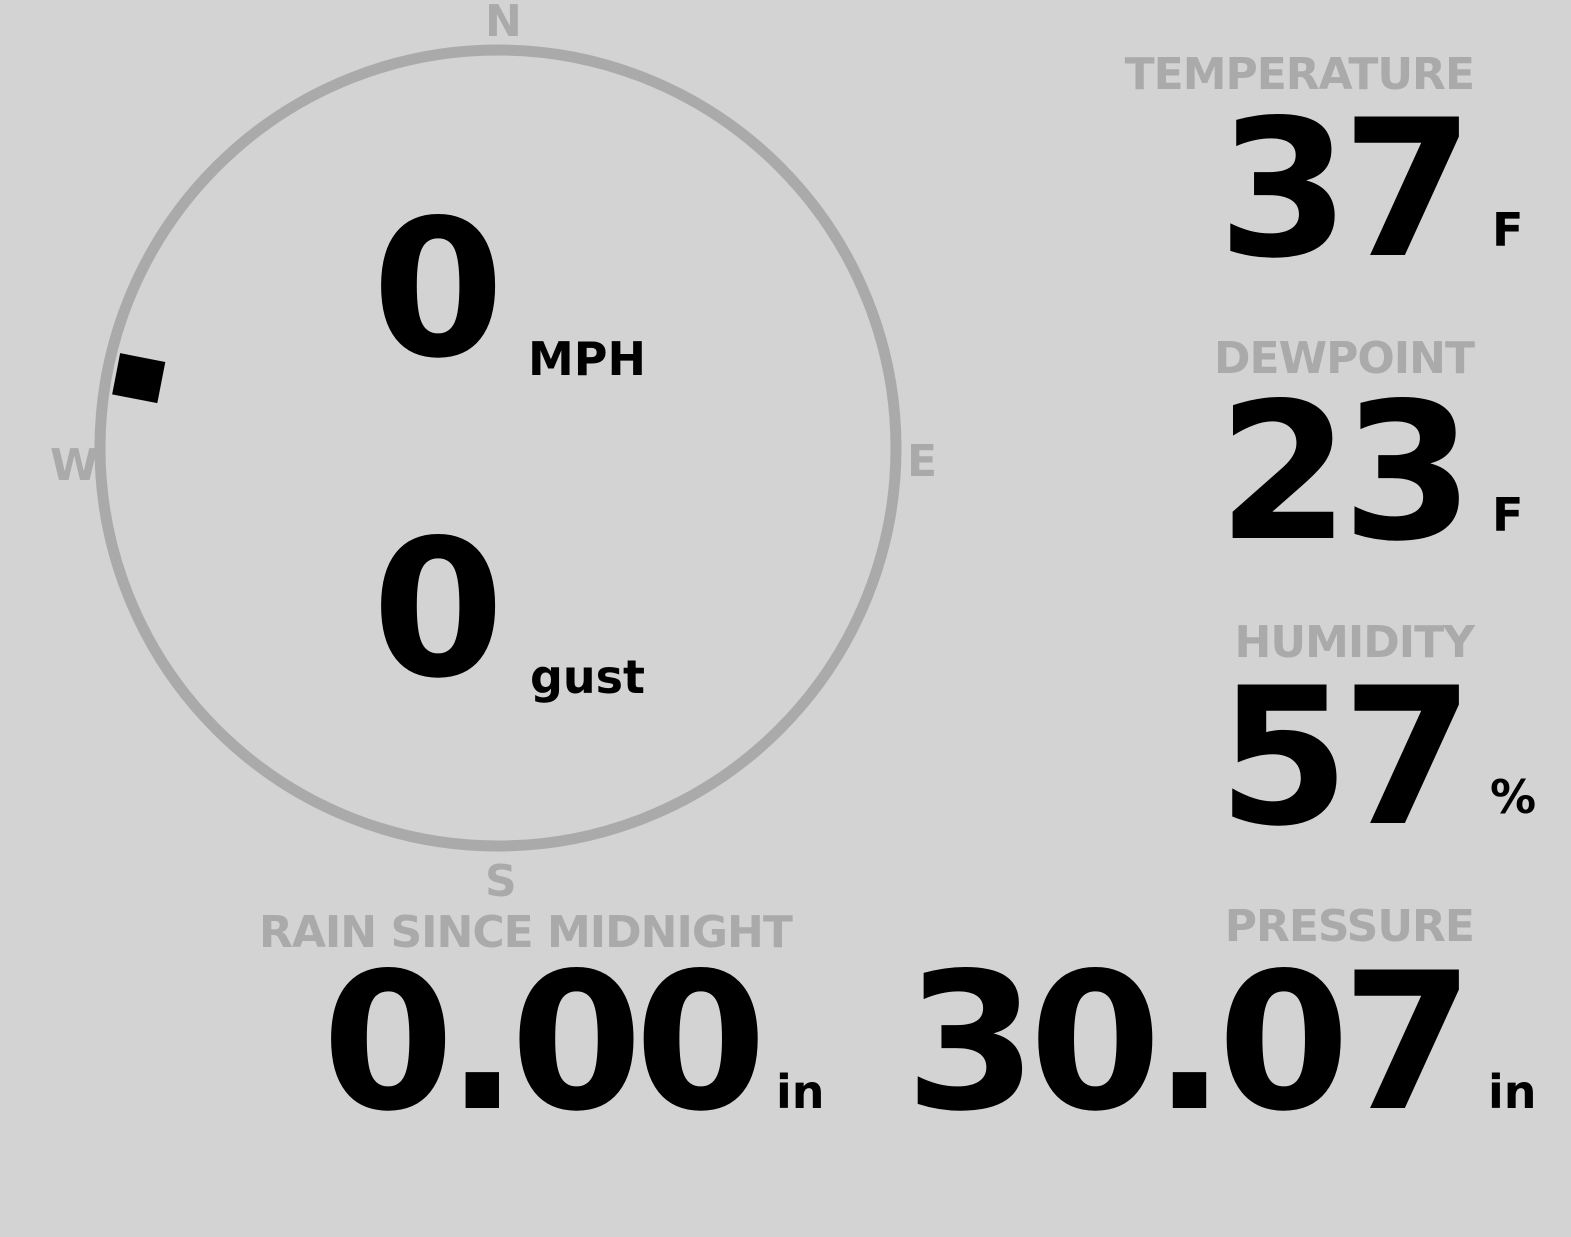  Describe the element at coordinates (74, 465) in the screenshot. I see `compass-west: W` at that location.